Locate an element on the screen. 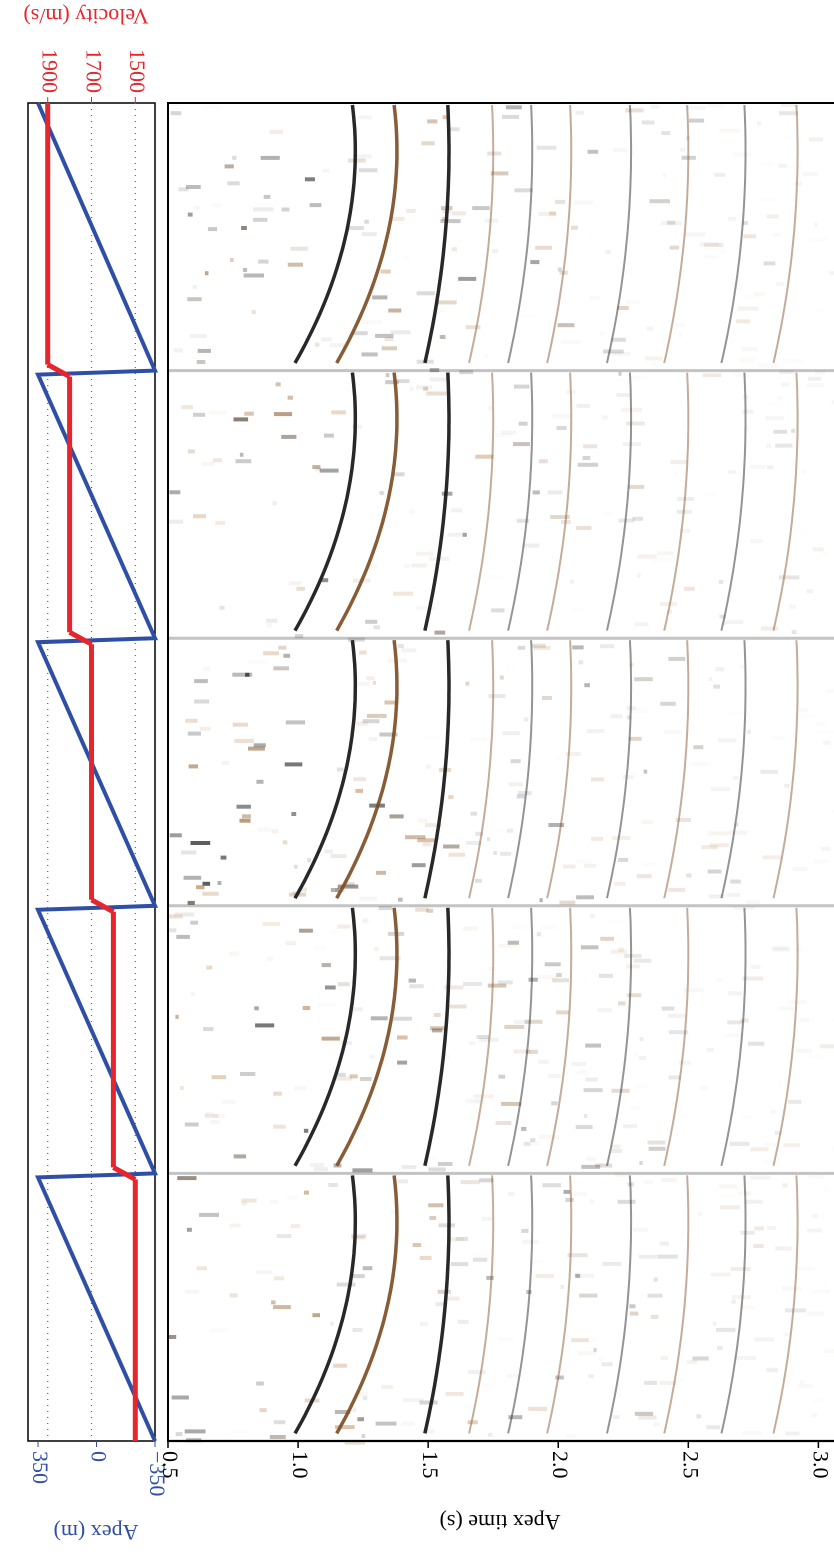 The image size is (834, 1556). velocity-connector is located at coordinates (80, 638).